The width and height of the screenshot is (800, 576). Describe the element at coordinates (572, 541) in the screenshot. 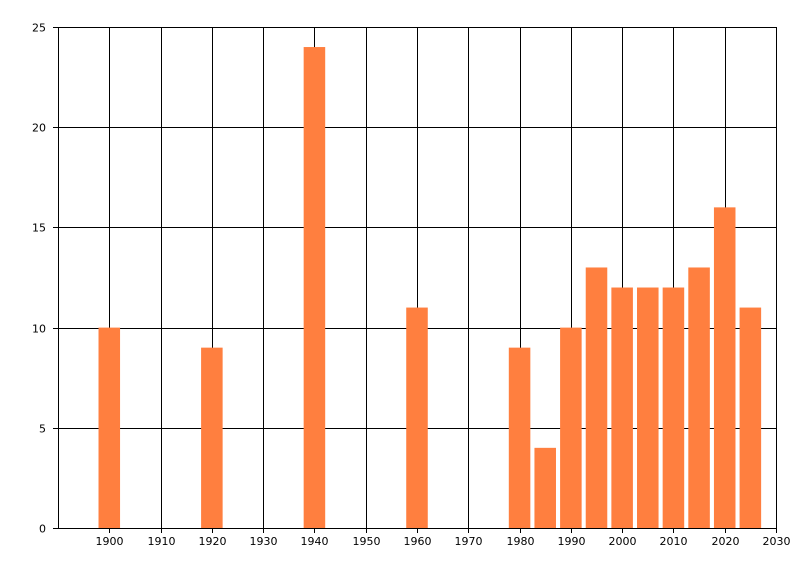

I see `x-tick-label: 1990` at that location.